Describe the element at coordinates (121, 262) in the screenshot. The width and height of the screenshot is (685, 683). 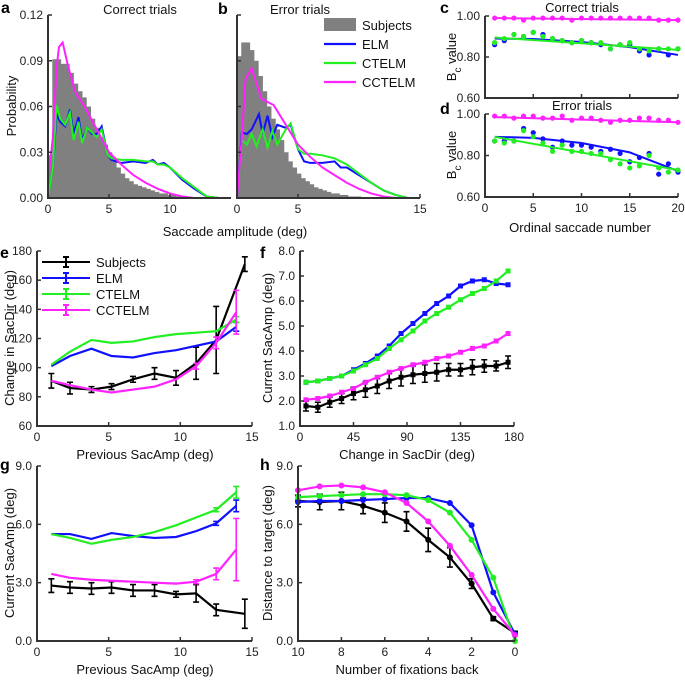
I see `legend-label: Subjects` at that location.